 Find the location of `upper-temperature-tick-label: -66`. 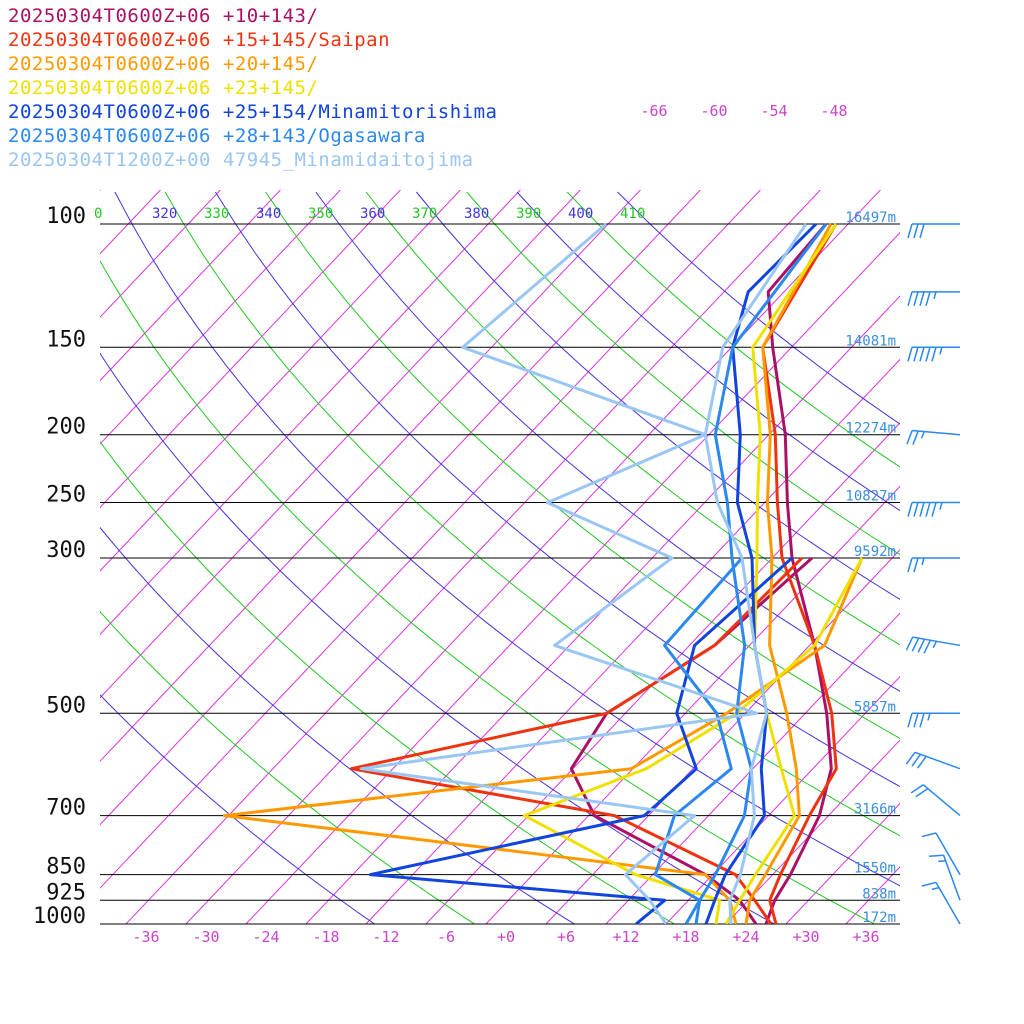

upper-temperature-tick-label: -66 is located at coordinates (653, 111).